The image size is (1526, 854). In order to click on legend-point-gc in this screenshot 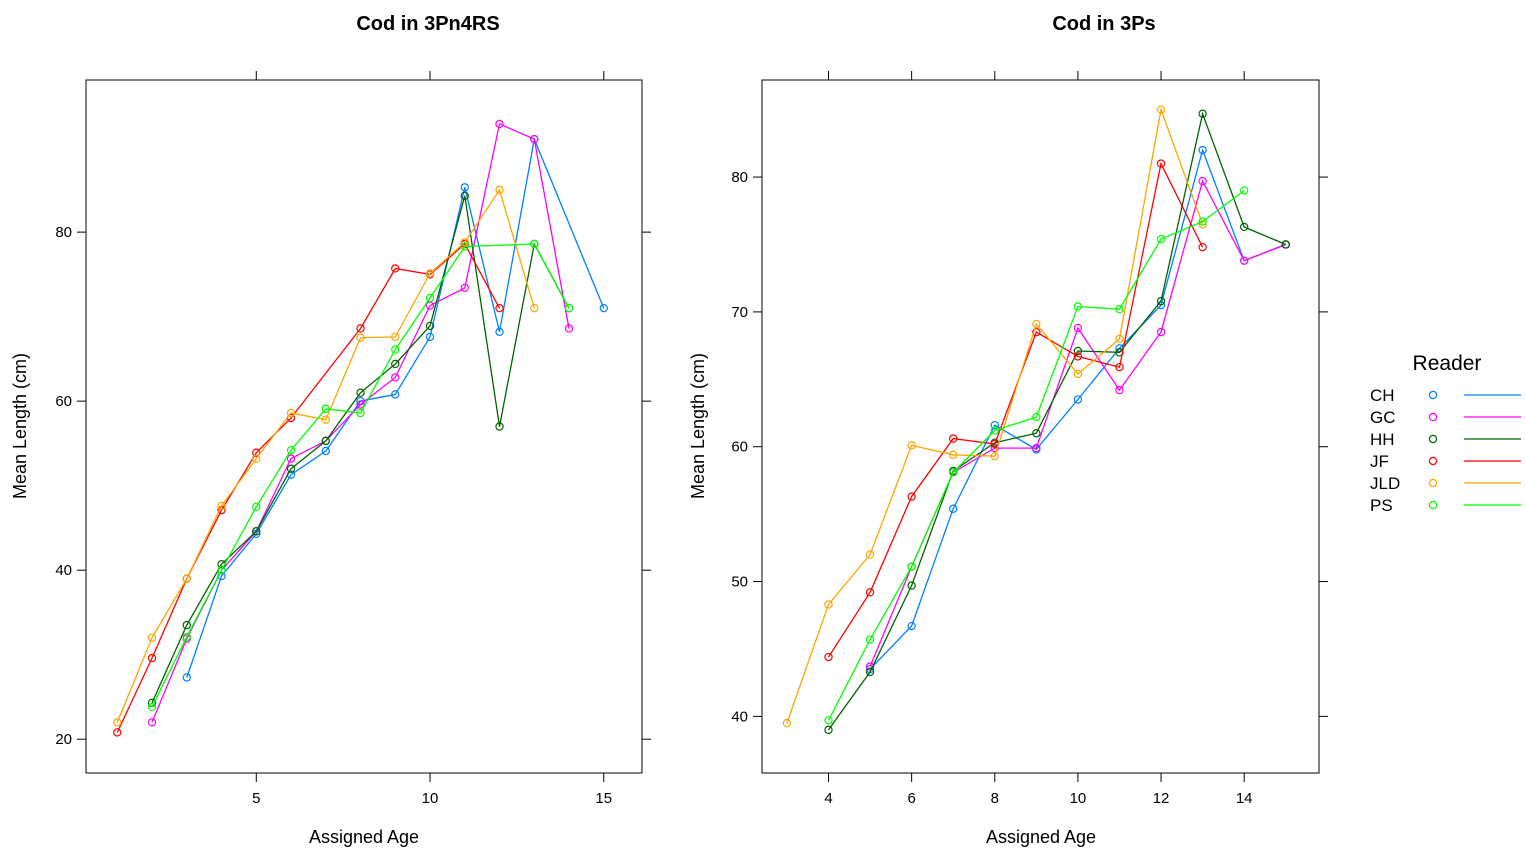, I will do `click(1433, 417)`.